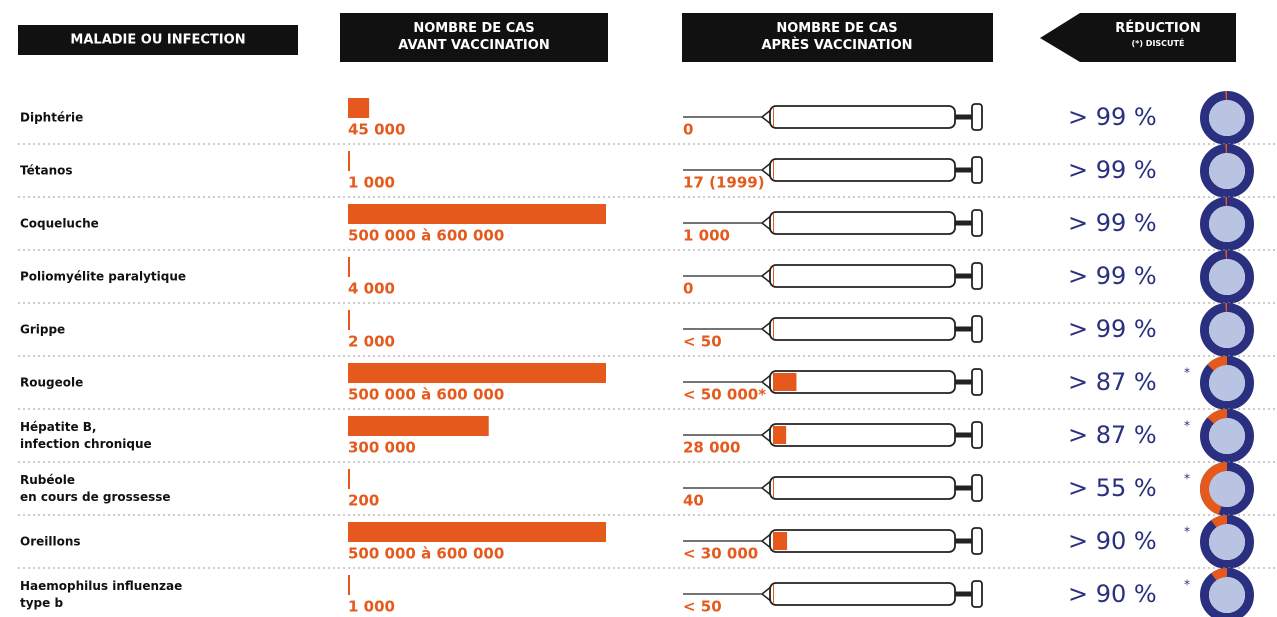 Image resolution: width=1277 pixels, height=617 pixels. Describe the element at coordinates (50, 542) in the screenshot. I see `disease-name: Oreillons` at that location.